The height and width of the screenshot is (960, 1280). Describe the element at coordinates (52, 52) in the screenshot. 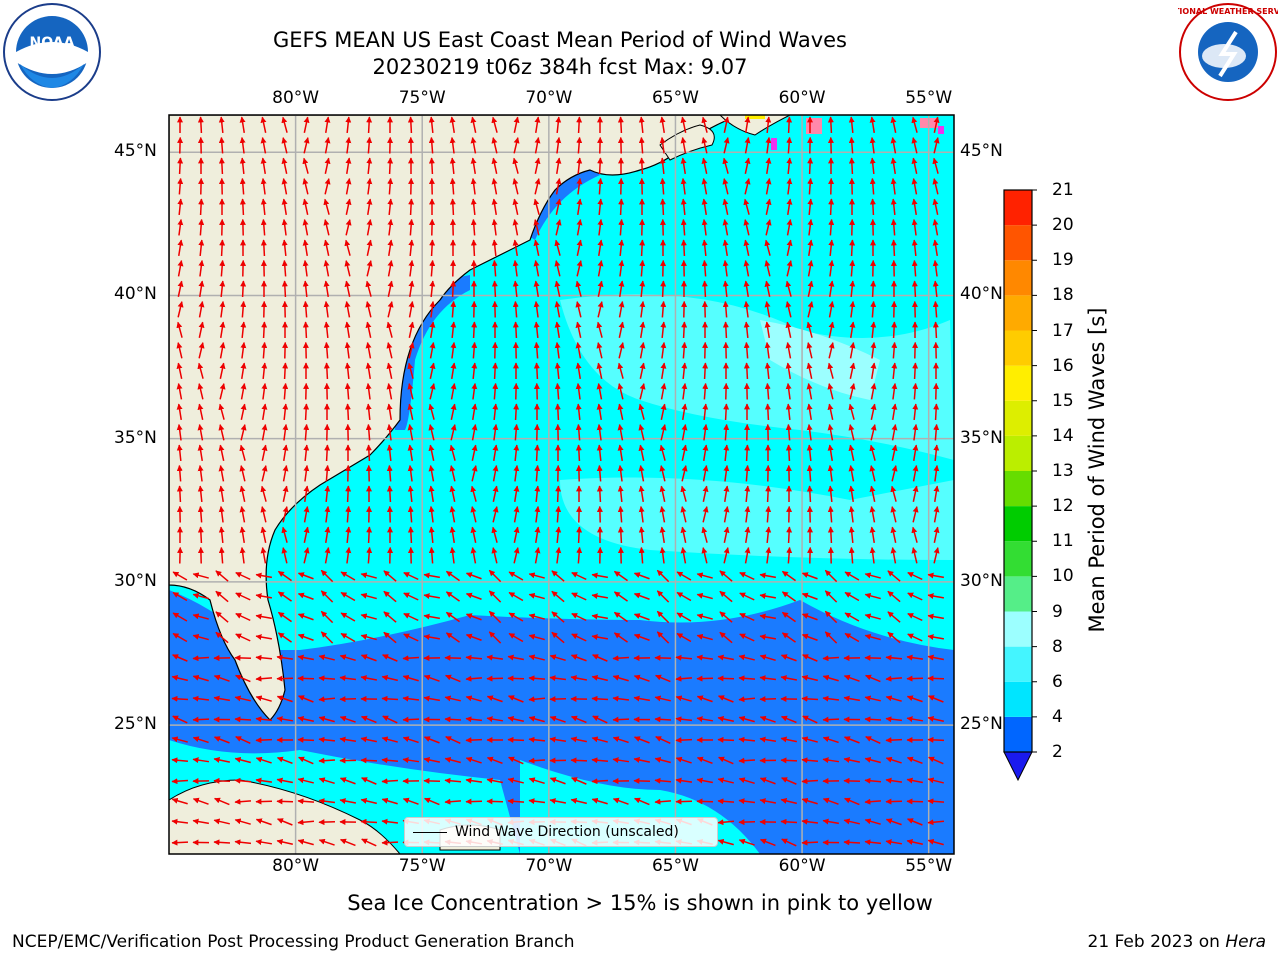

I see `noaa-logo: NOAA` at that location.